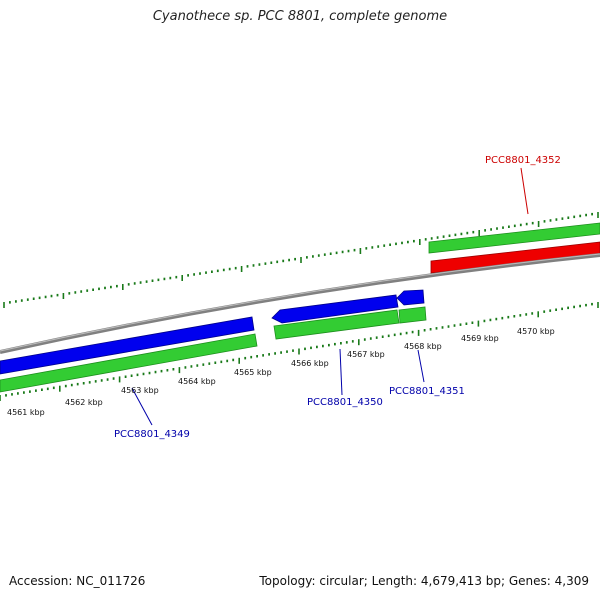 Image resolution: width=600 pixels, height=600 pixels. Describe the element at coordinates (480, 338) in the screenshot. I see `ruler-label: 4569 kbp` at that location.